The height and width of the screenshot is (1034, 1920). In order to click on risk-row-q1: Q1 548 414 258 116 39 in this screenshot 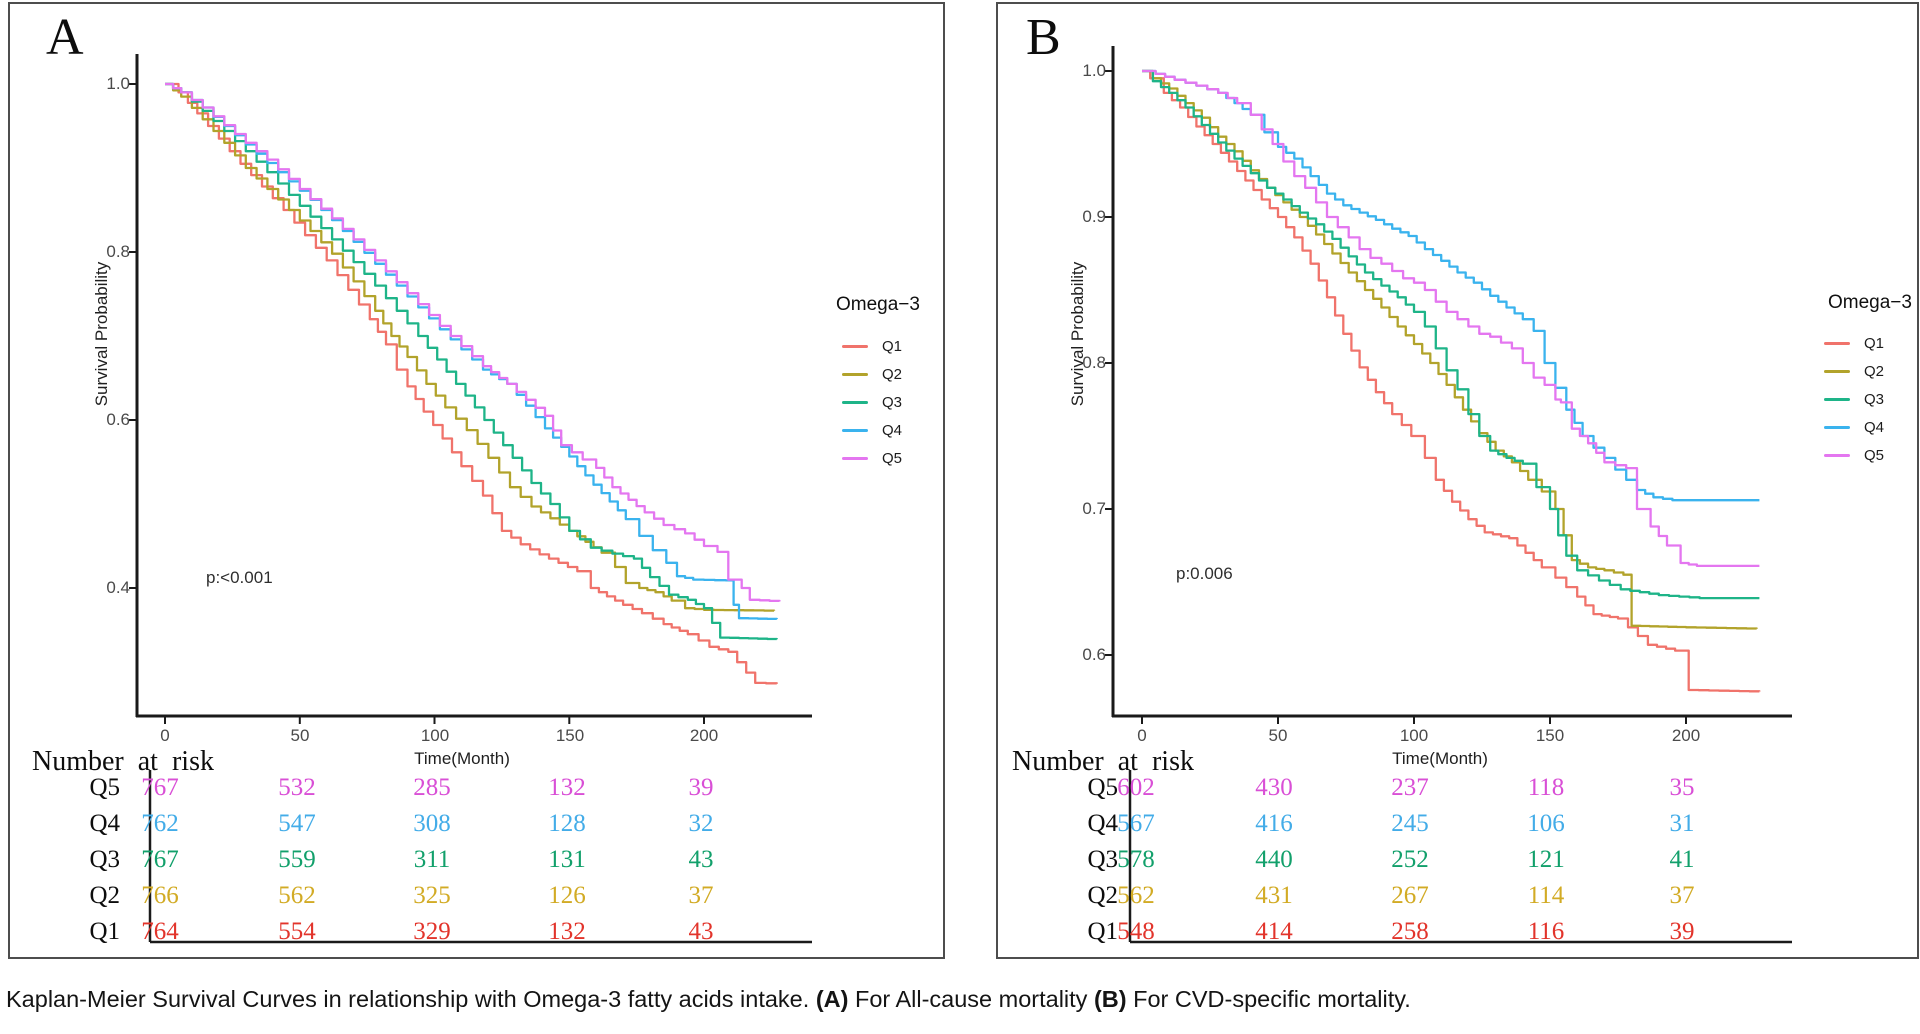, I will do `click(1457, 934)`.